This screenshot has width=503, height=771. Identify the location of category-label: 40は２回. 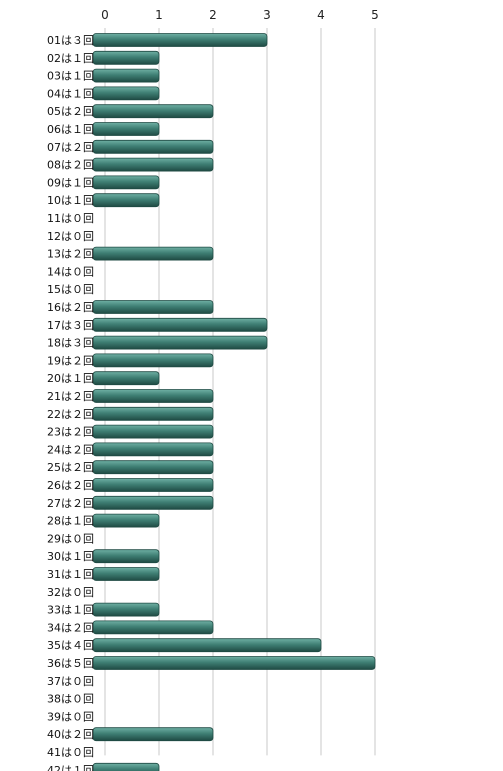
(70, 734).